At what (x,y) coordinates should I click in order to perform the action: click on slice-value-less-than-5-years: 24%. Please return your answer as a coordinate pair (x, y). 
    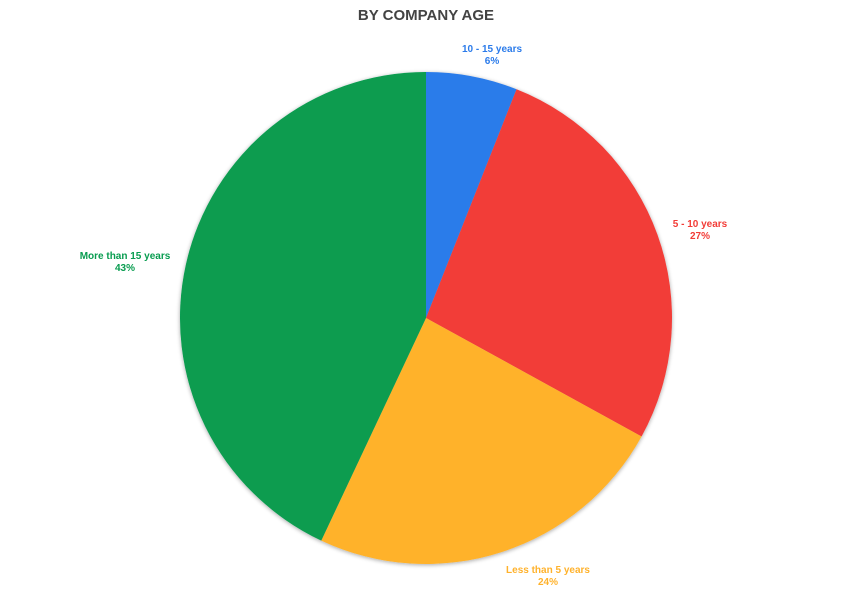
    Looking at the image, I should click on (548, 582).